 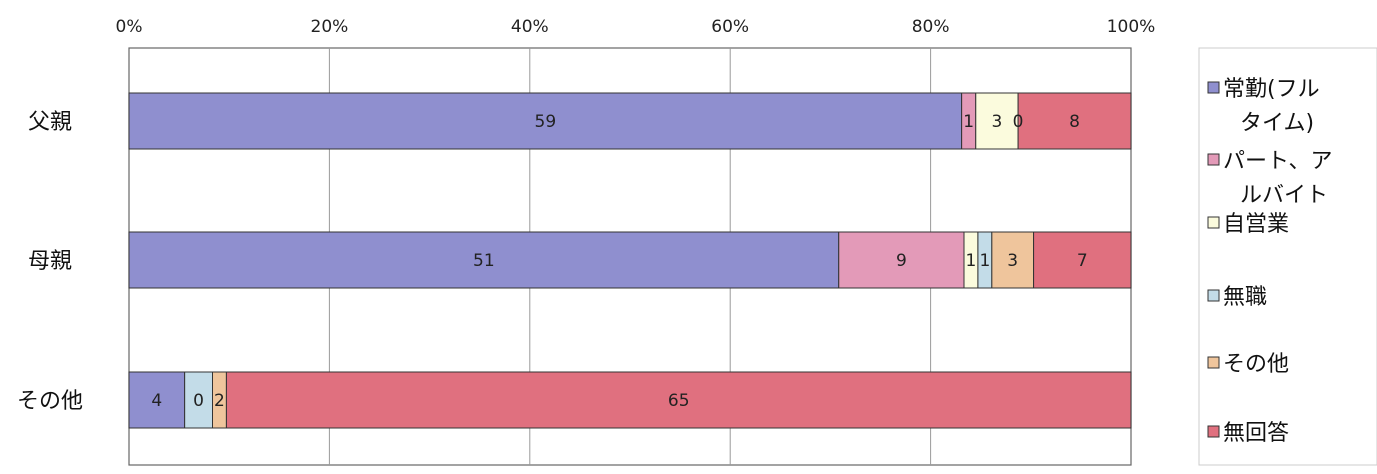 I want to click on data-label: 9, so click(x=901, y=261).